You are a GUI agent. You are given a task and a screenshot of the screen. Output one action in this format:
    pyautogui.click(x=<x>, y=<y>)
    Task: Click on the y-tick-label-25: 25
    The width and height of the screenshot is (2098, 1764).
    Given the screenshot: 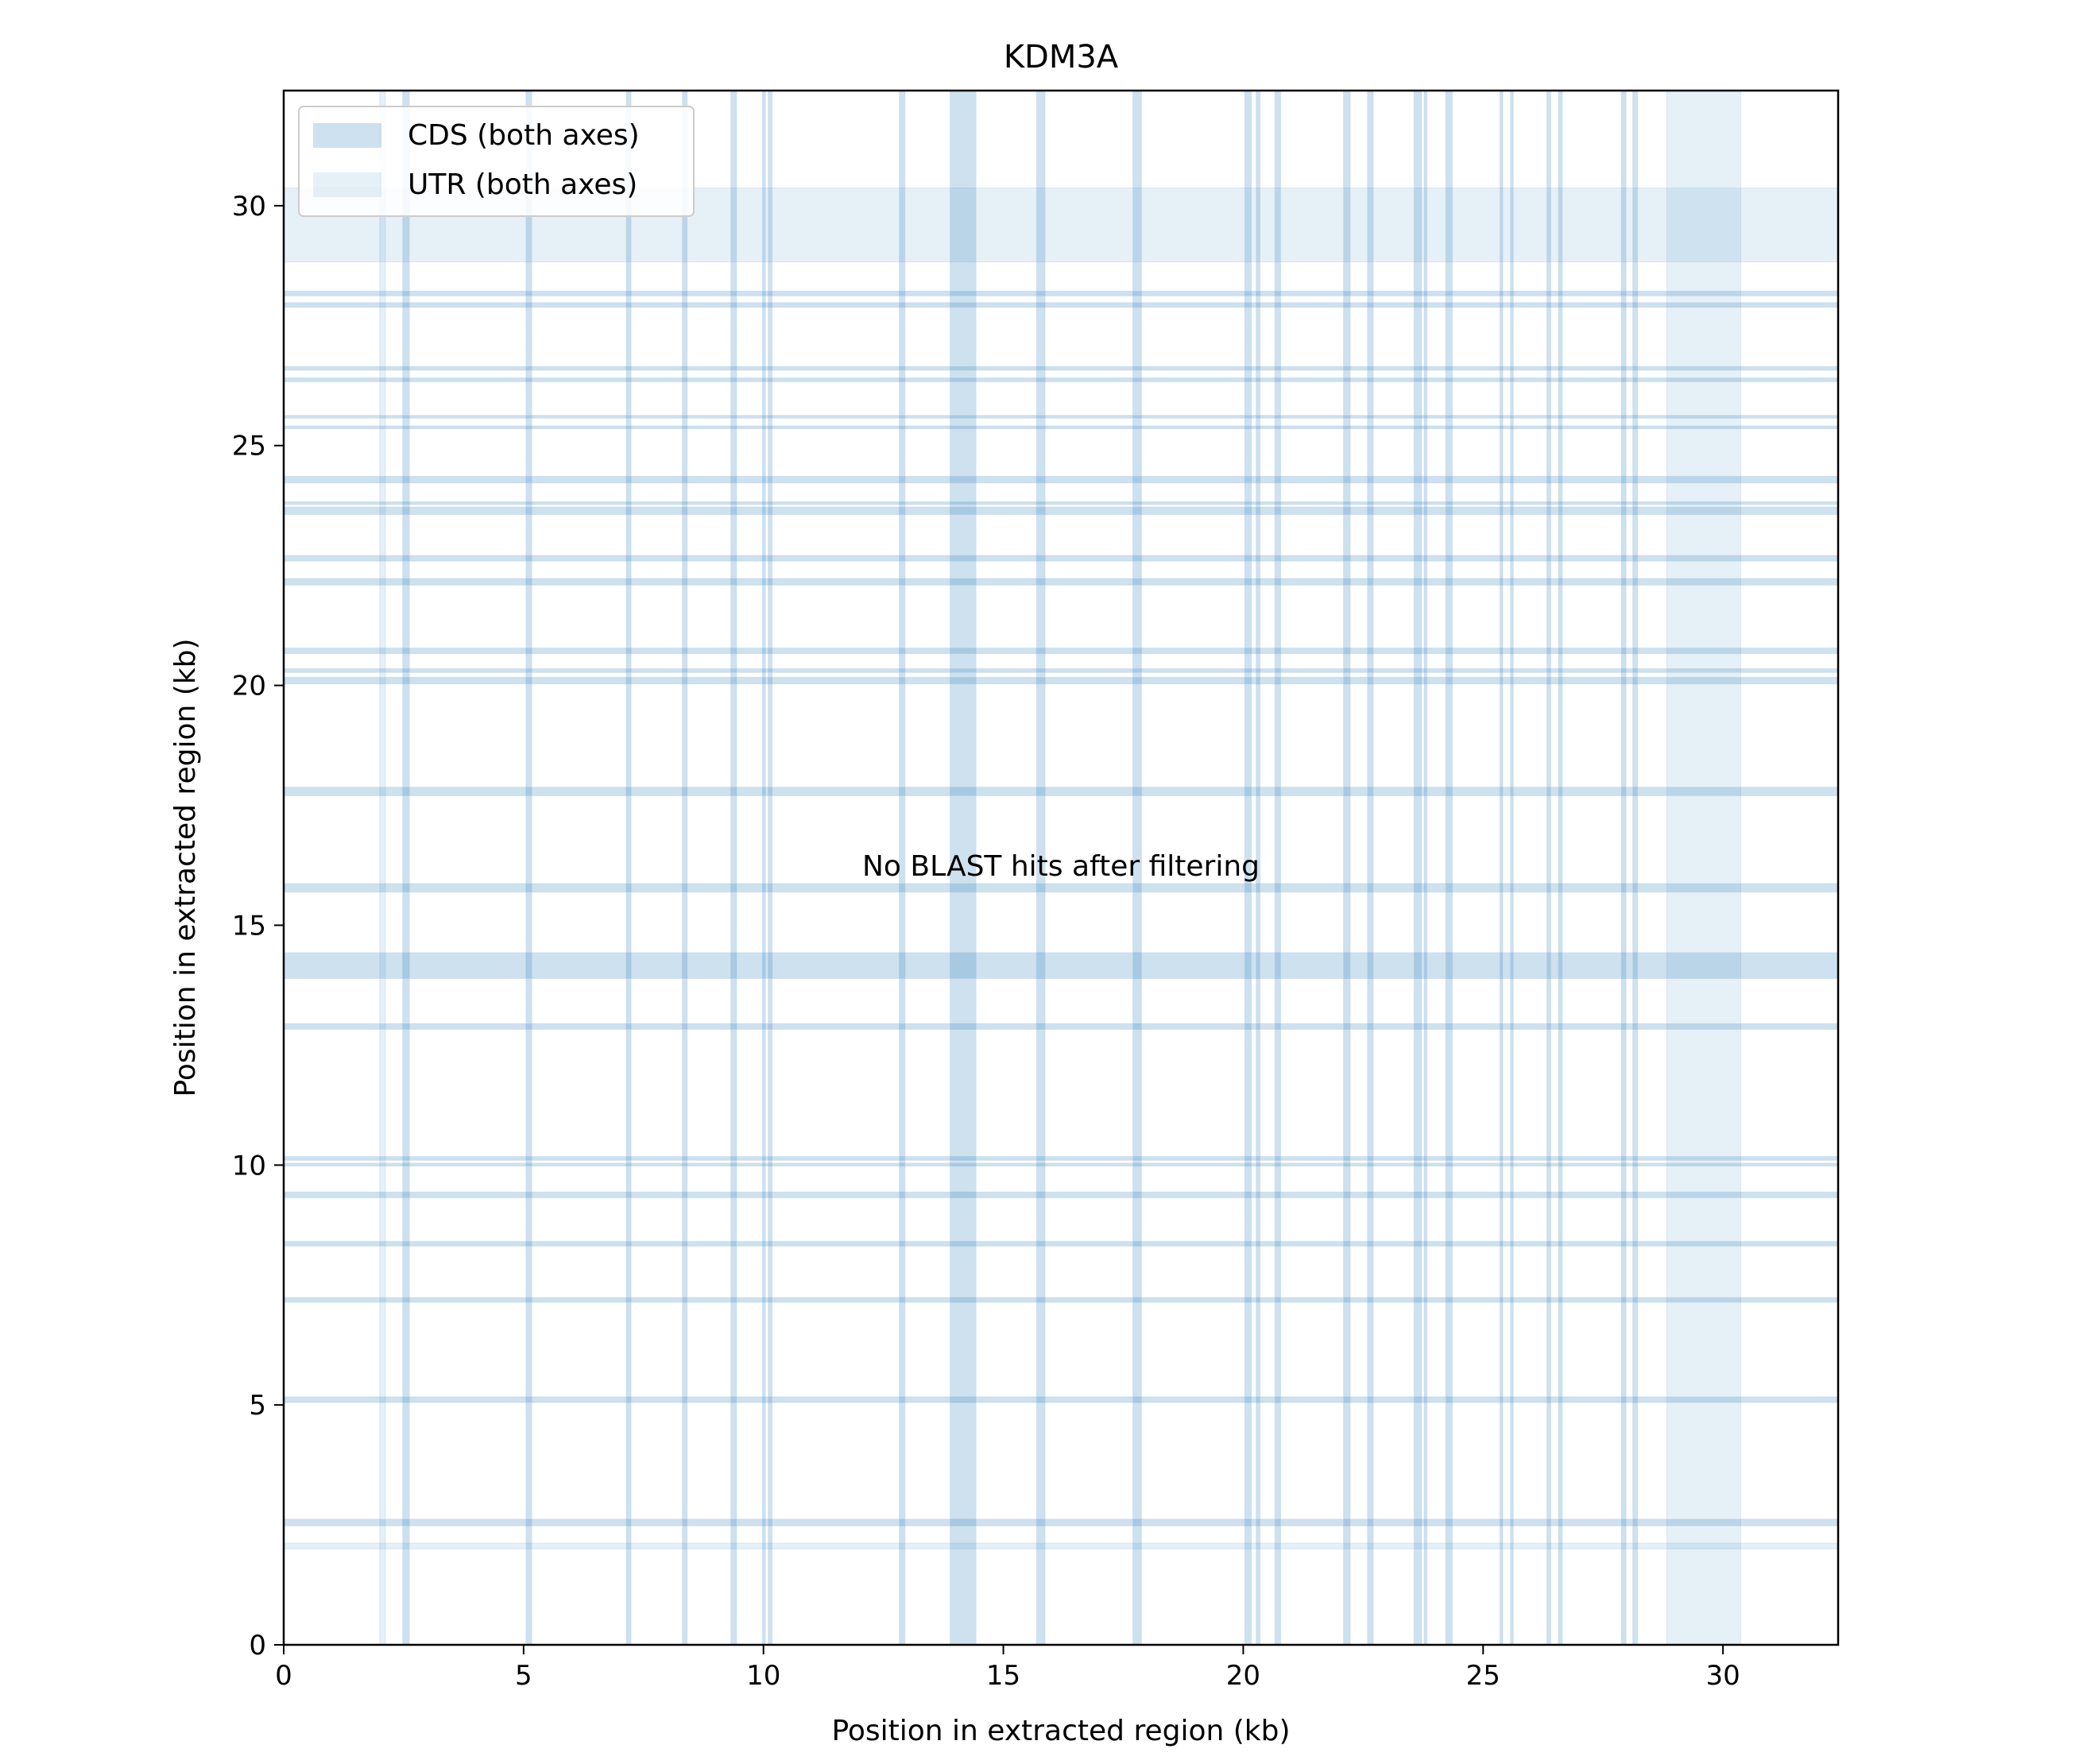 What is the action you would take?
    pyautogui.click(x=249, y=446)
    